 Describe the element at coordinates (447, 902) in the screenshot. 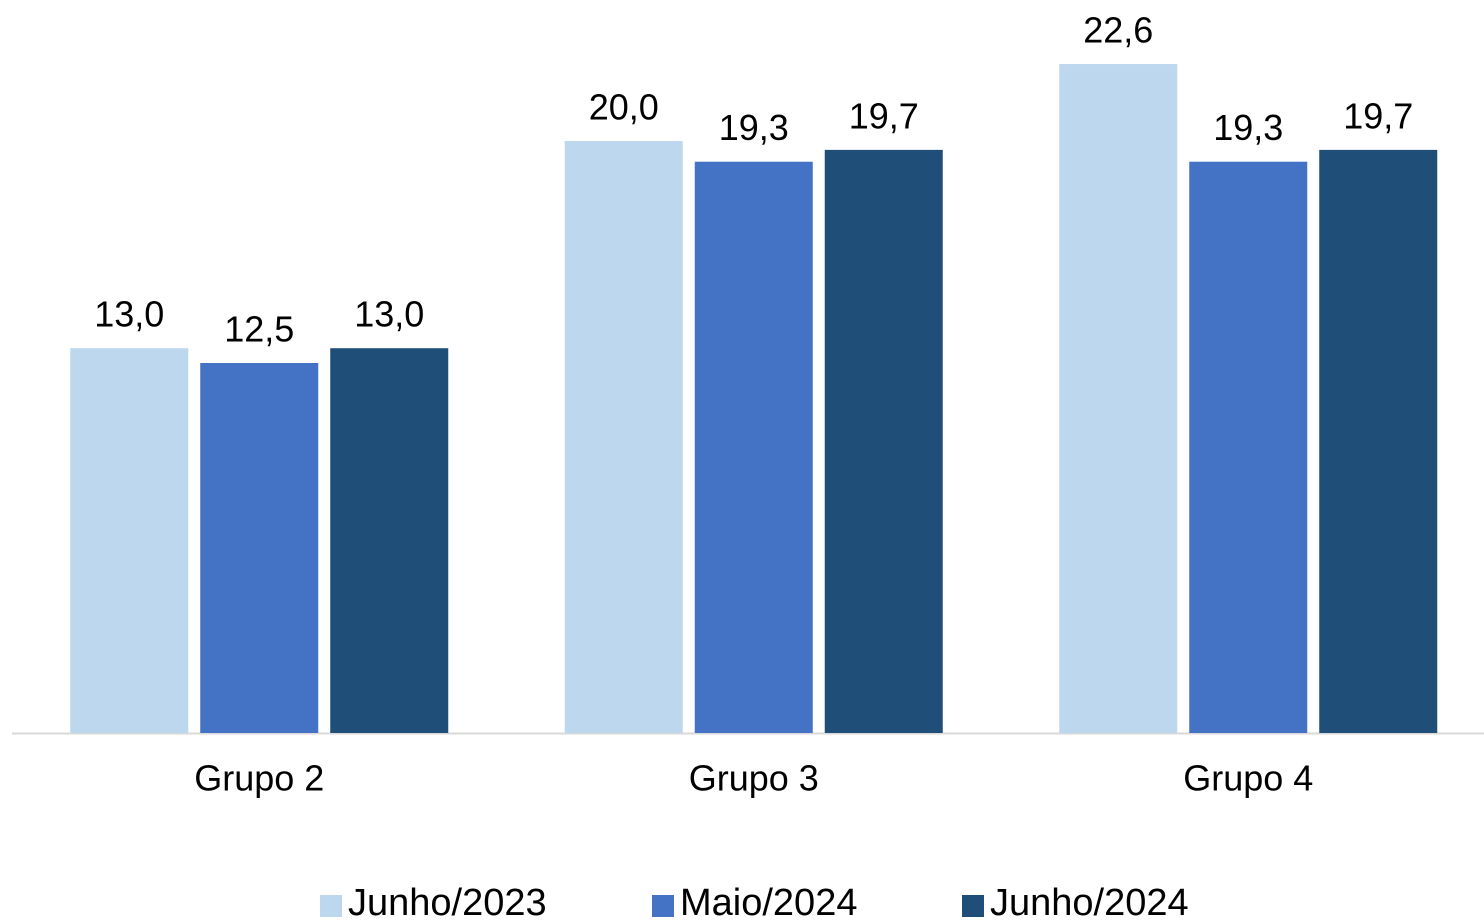

I see `legend-label: Junho/2023` at that location.